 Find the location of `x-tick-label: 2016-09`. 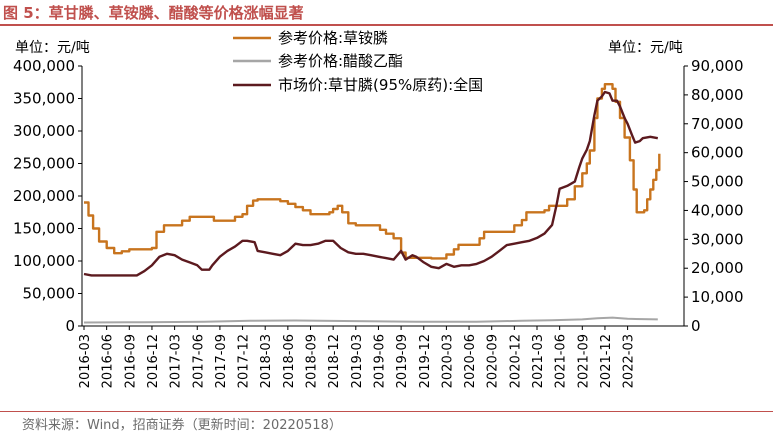

x-tick-label: 2016-09 is located at coordinates (130, 361).